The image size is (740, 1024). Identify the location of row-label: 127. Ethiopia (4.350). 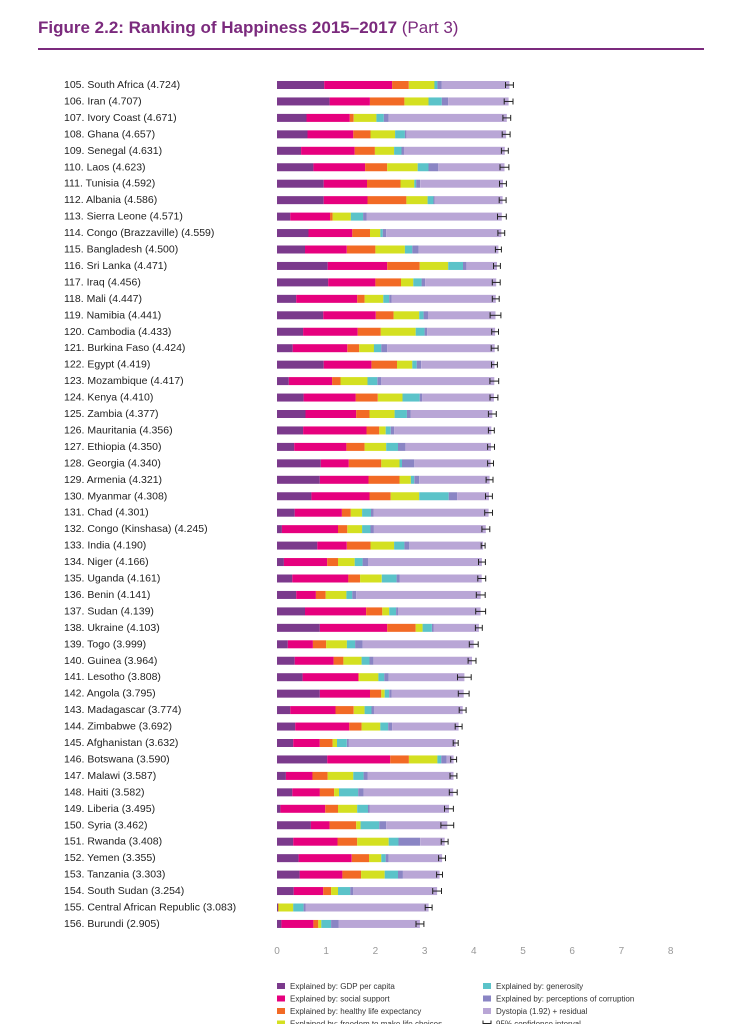
(112, 447).